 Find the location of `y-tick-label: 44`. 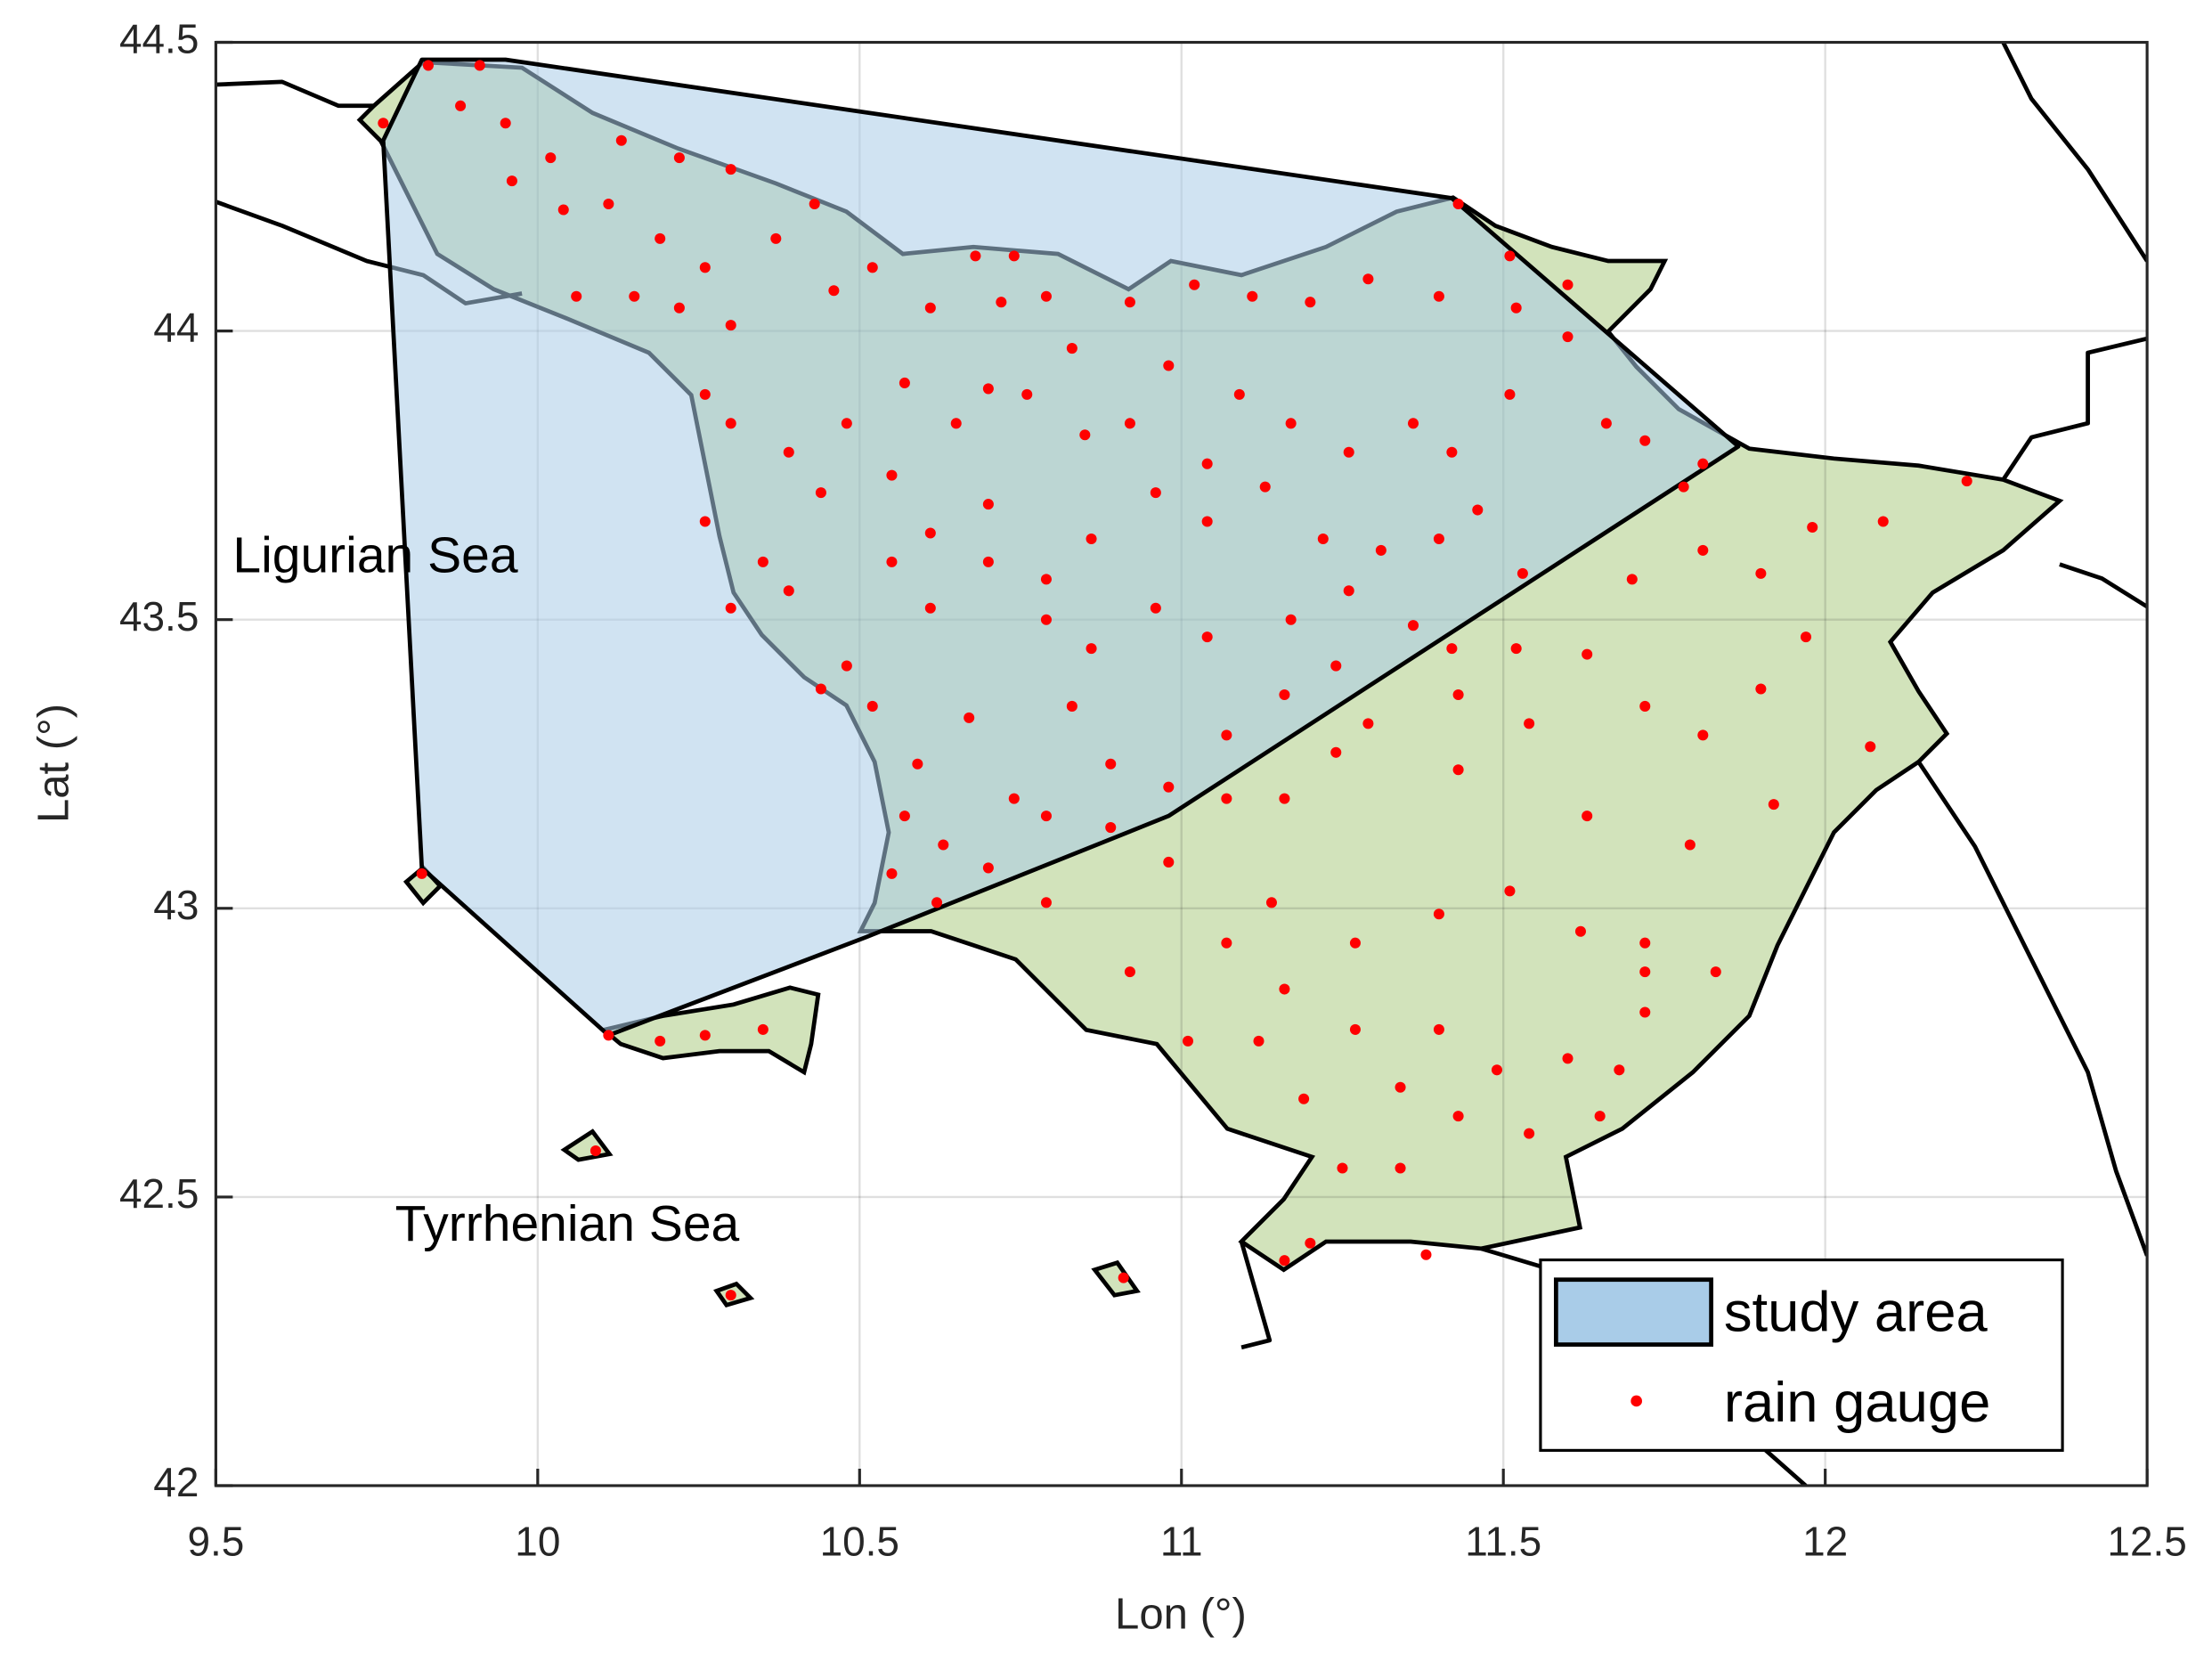

y-tick-label: 44 is located at coordinates (176, 328).